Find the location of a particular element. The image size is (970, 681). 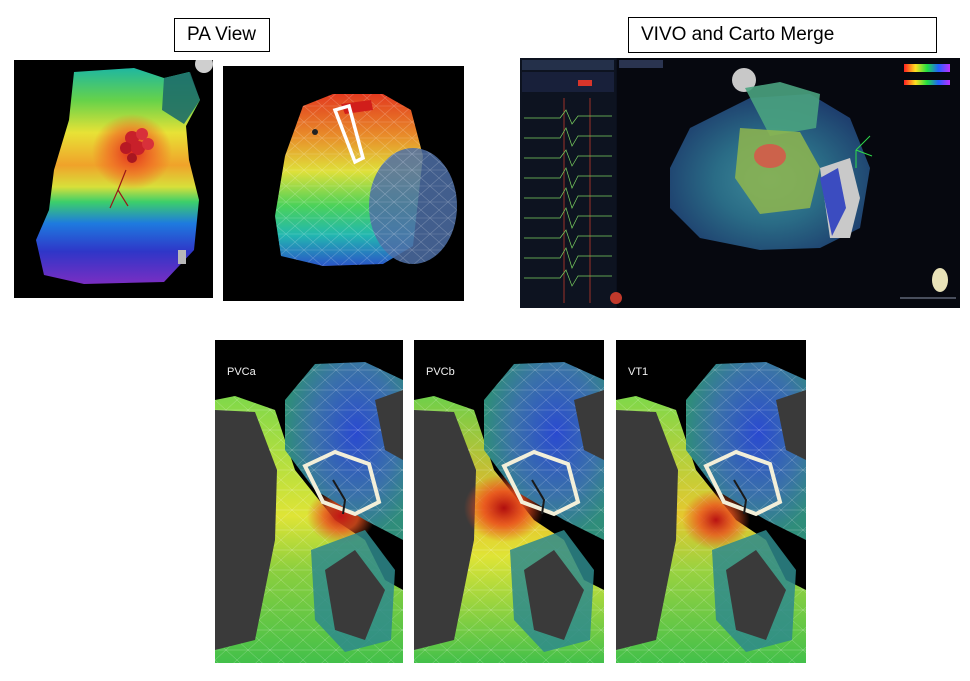

pa-view-mesh-map is located at coordinates (343, 183).